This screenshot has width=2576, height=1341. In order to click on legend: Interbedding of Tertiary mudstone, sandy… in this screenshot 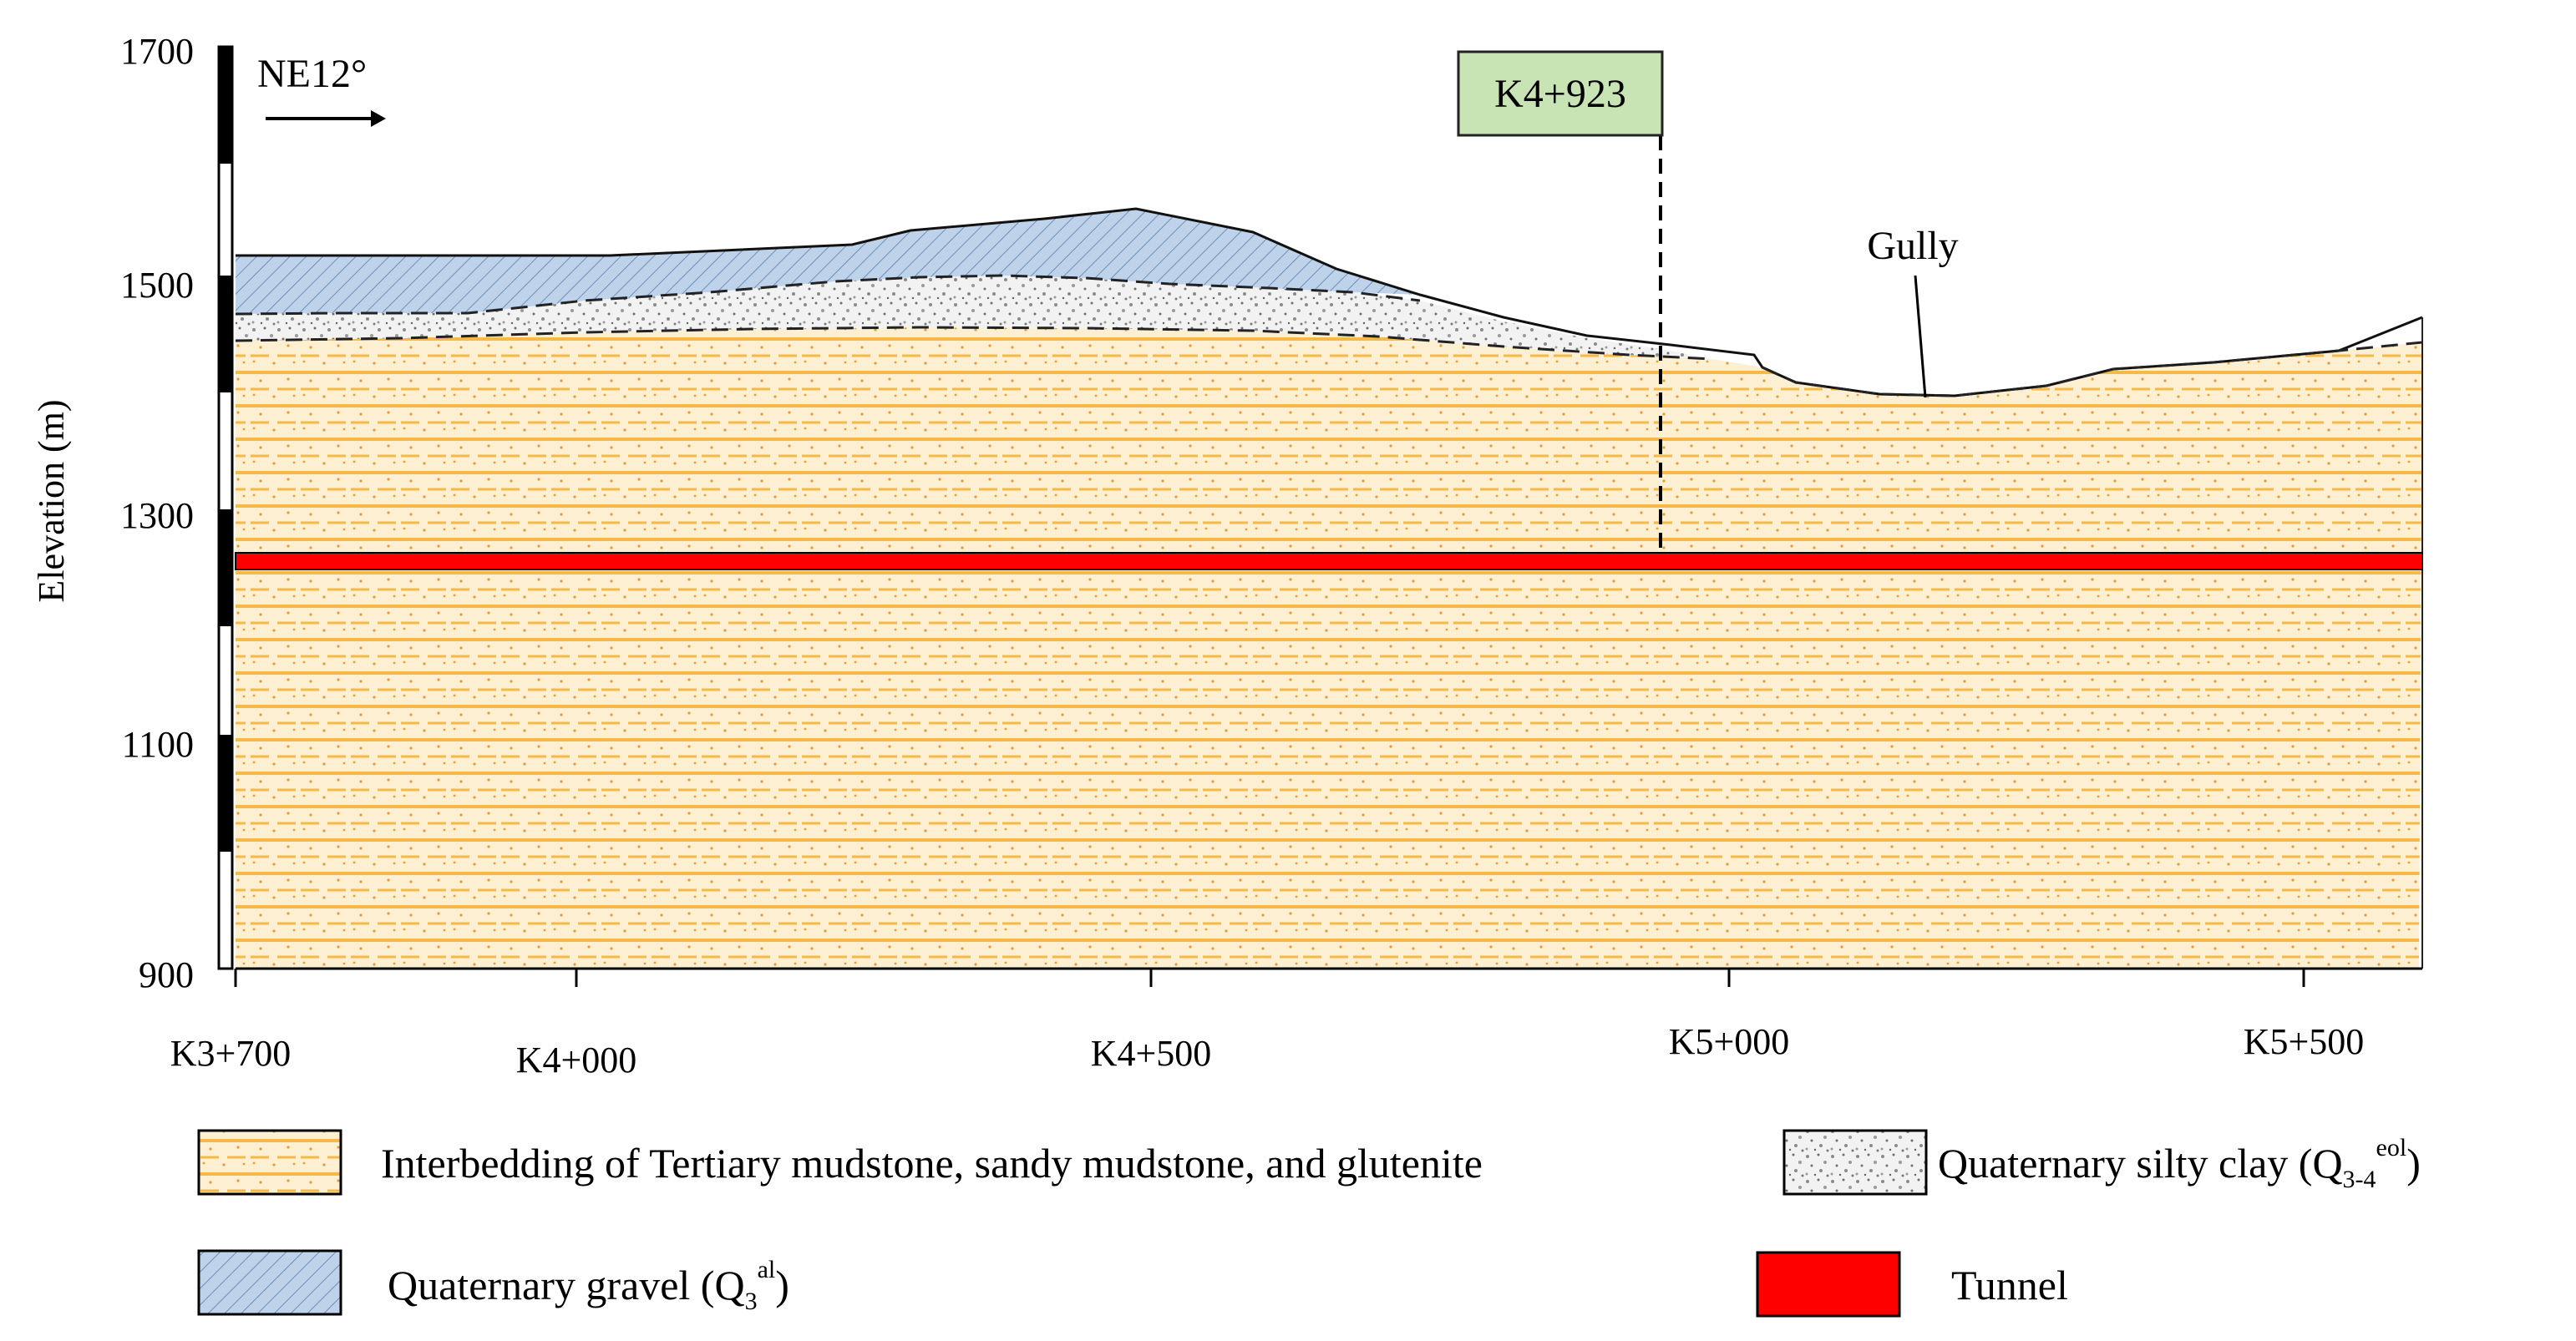, I will do `click(1309, 1223)`.